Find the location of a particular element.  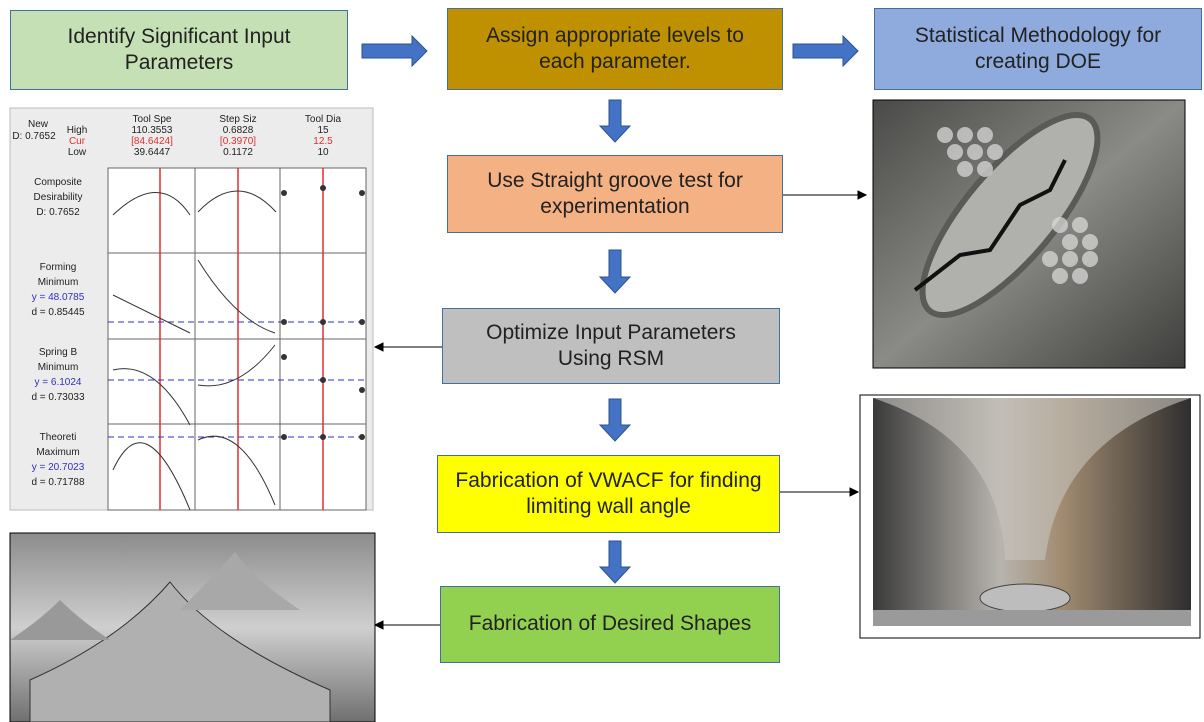

plot-label: 15 is located at coordinates (323, 130).